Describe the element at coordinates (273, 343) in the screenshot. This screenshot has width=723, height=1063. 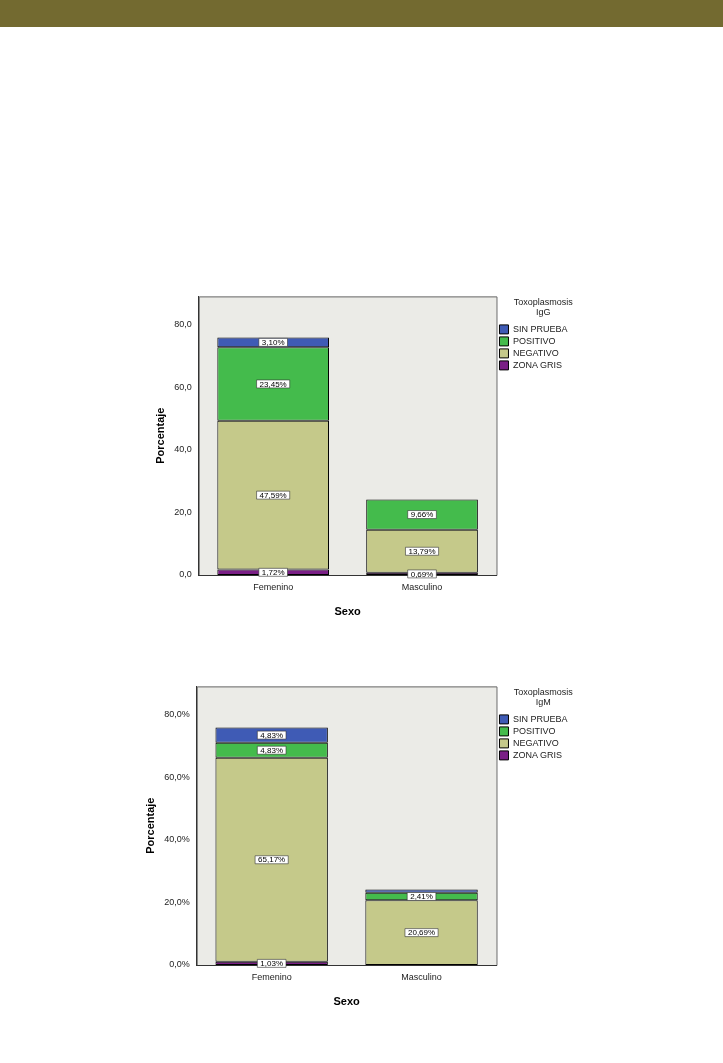
I see `data-label: 3,10%` at that location.